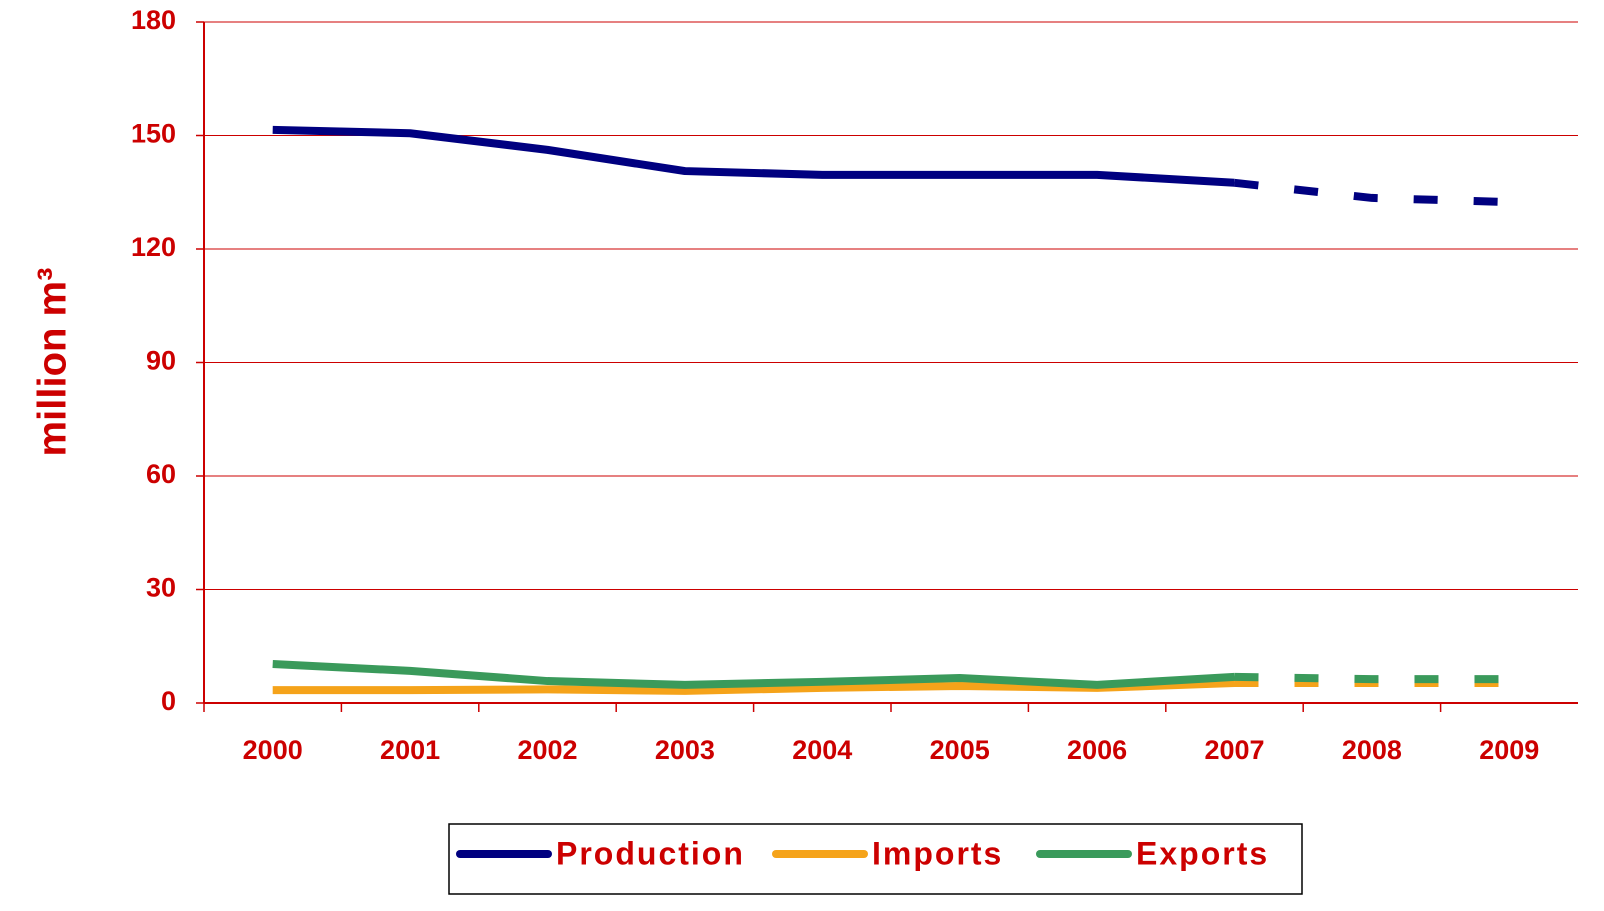  What do you see at coordinates (822, 750) in the screenshot?
I see `x-tick-label: 2004` at bounding box center [822, 750].